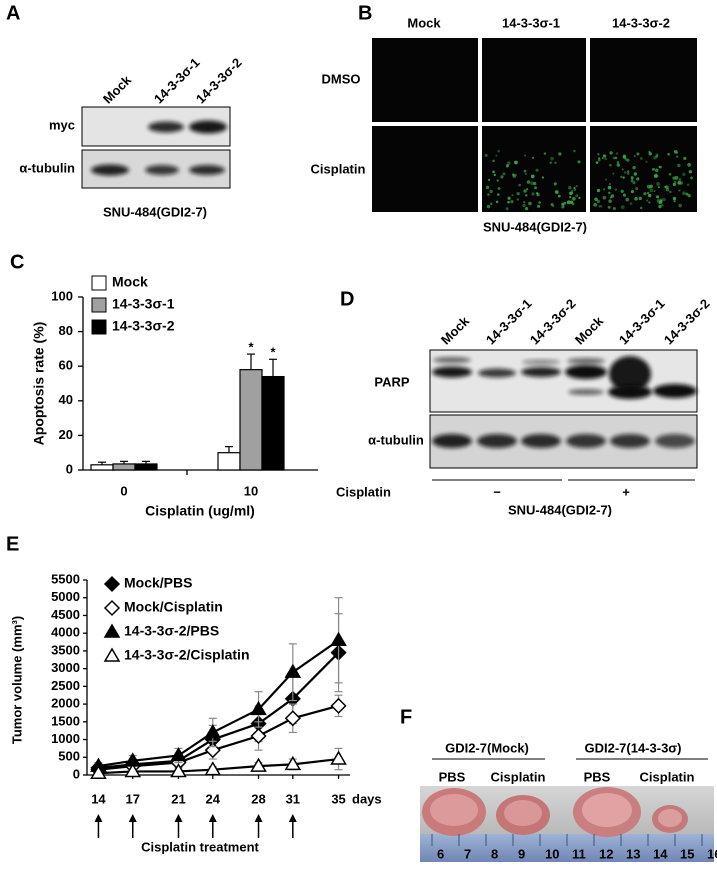 The image size is (717, 883). I want to click on legend-label: 14-3-3σ-2, so click(143, 326).